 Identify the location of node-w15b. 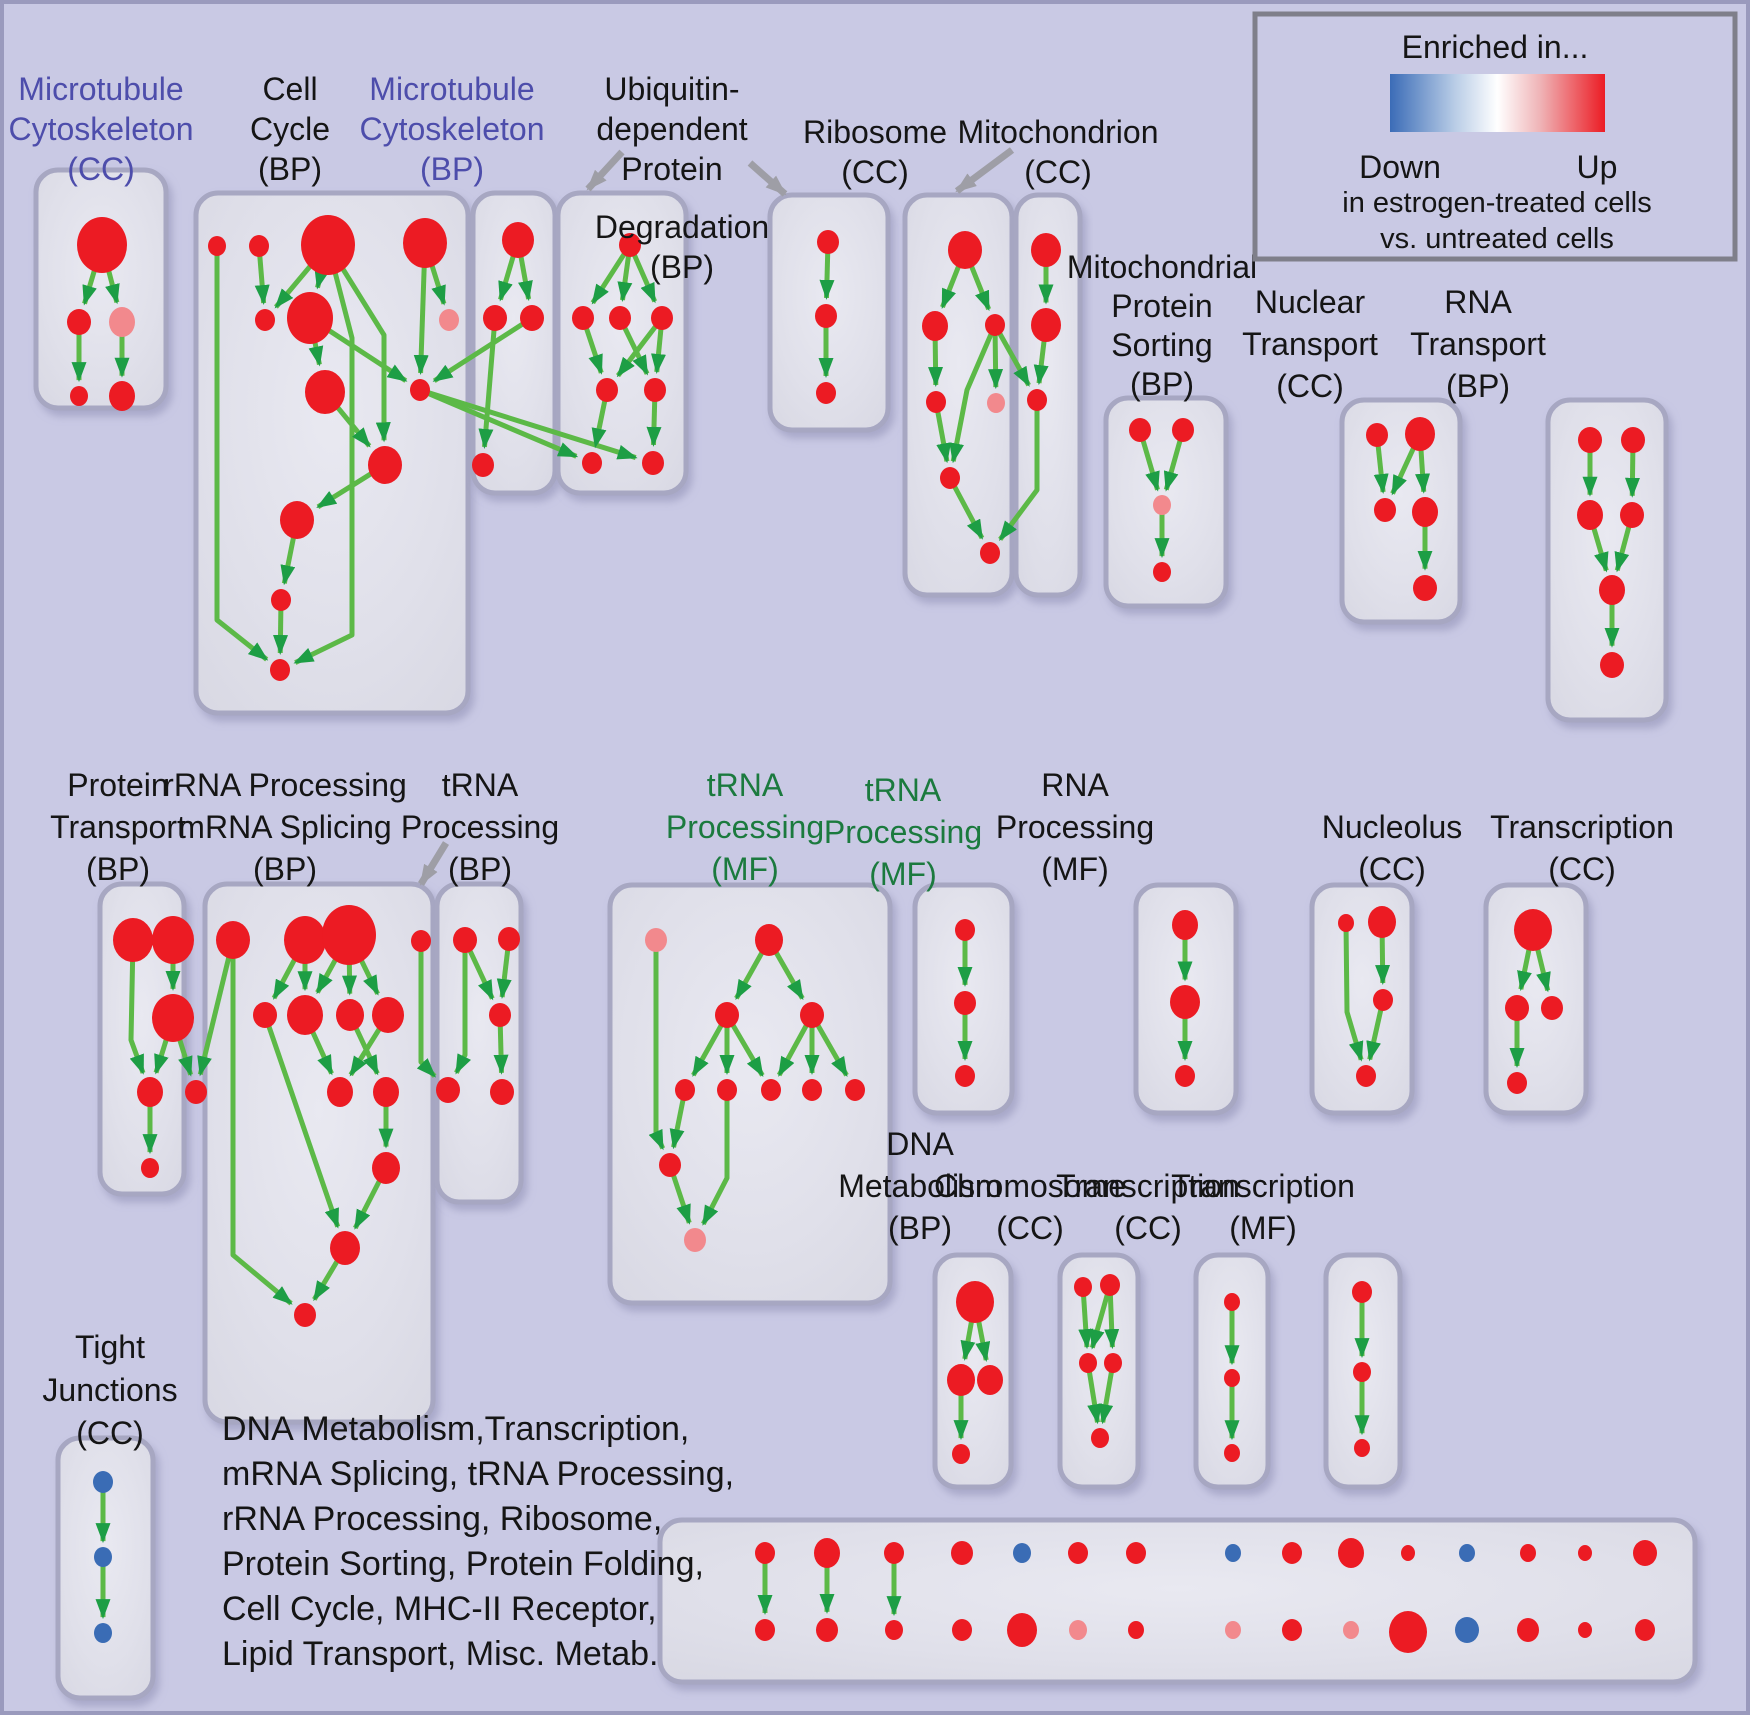
(1645, 1630).